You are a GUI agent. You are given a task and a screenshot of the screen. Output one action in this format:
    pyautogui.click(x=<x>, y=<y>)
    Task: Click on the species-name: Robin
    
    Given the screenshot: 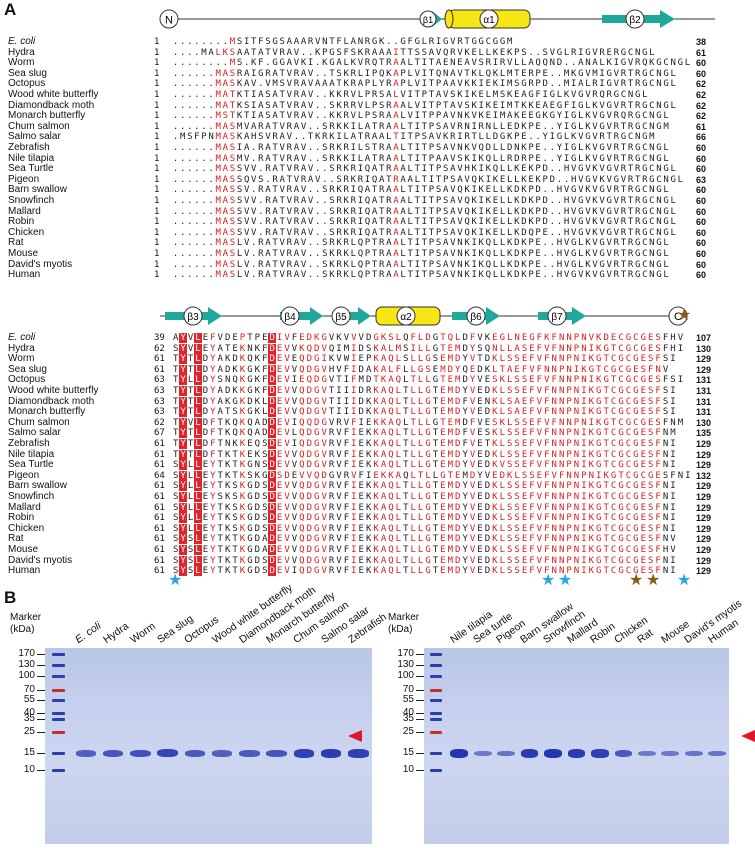 What is the action you would take?
    pyautogui.click(x=21, y=222)
    